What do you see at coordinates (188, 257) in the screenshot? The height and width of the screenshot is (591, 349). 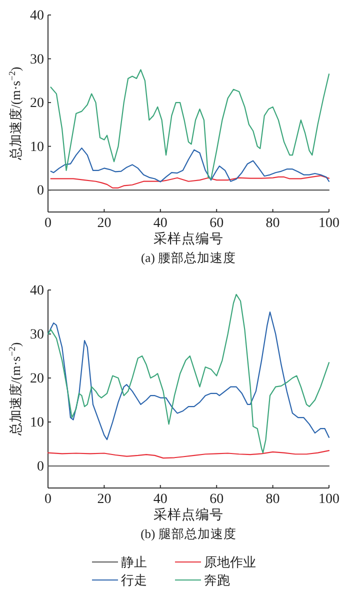 I see `text: (a) 腰部总加速度` at bounding box center [188, 257].